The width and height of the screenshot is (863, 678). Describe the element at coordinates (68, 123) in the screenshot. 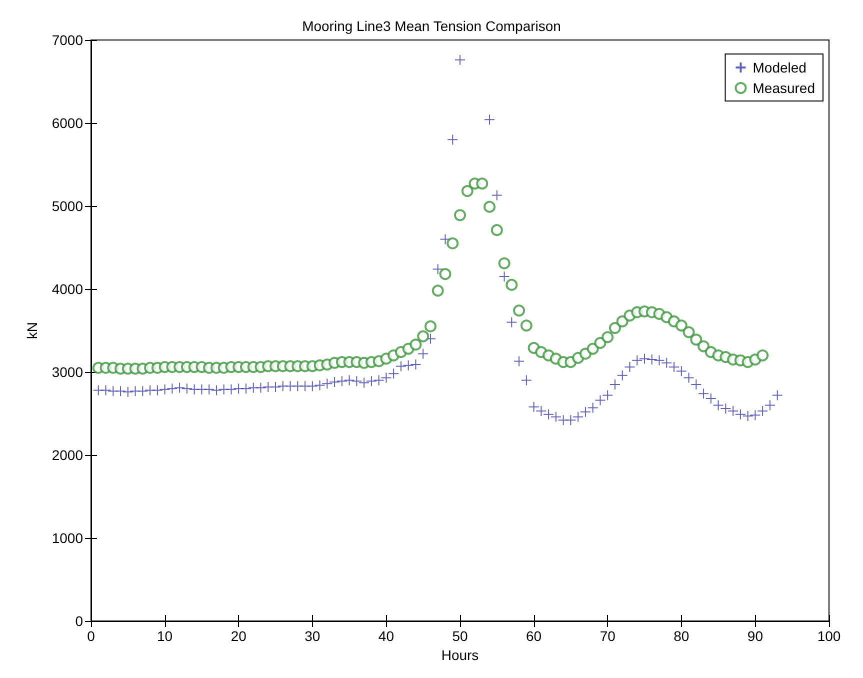

I see `y-tick-label: 6000` at that location.